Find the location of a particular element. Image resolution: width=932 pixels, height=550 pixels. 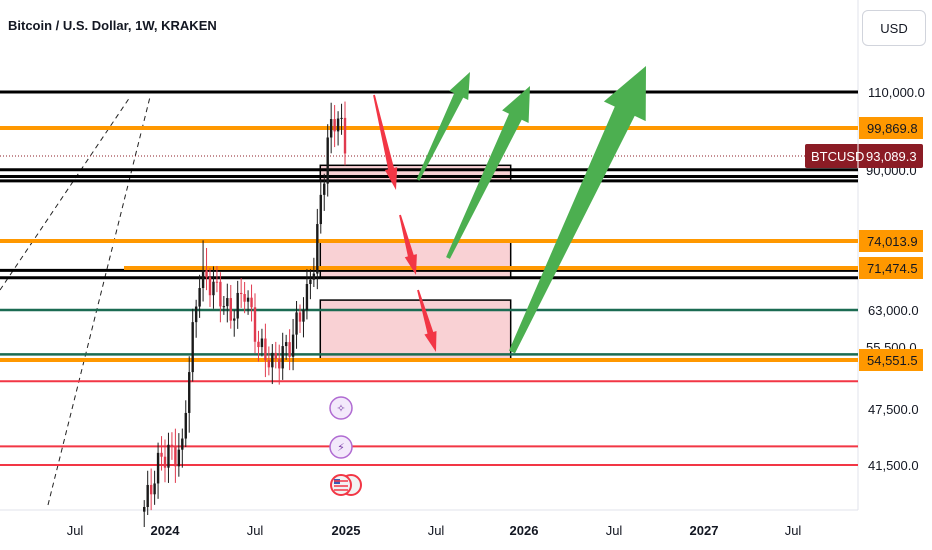

us-flag-icon is located at coordinates (341, 485).